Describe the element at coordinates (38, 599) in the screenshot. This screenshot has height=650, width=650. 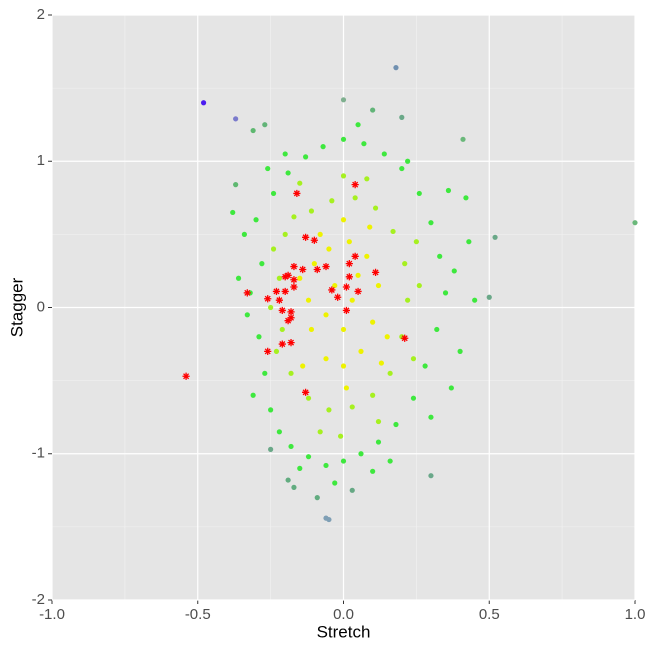
I see `y-tick-label: -2` at that location.